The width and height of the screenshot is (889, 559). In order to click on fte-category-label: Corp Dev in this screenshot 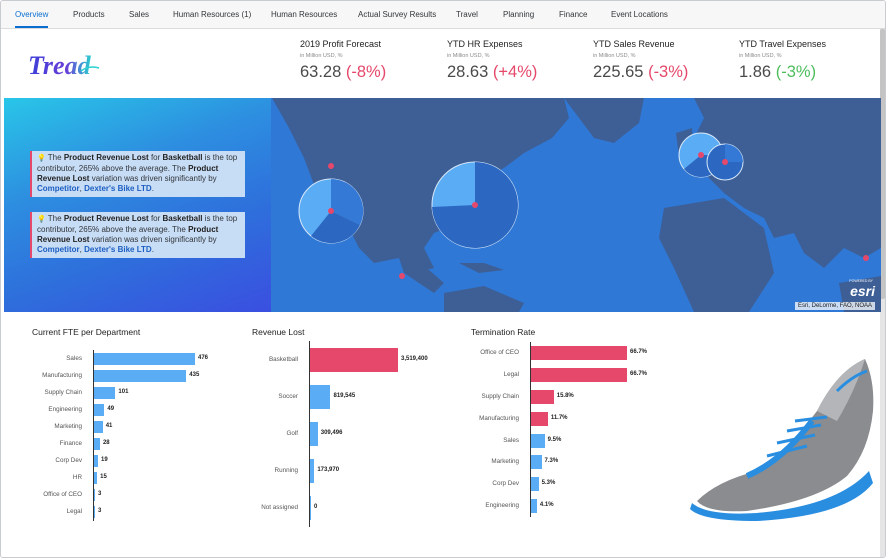, I will do `click(68, 461)`.